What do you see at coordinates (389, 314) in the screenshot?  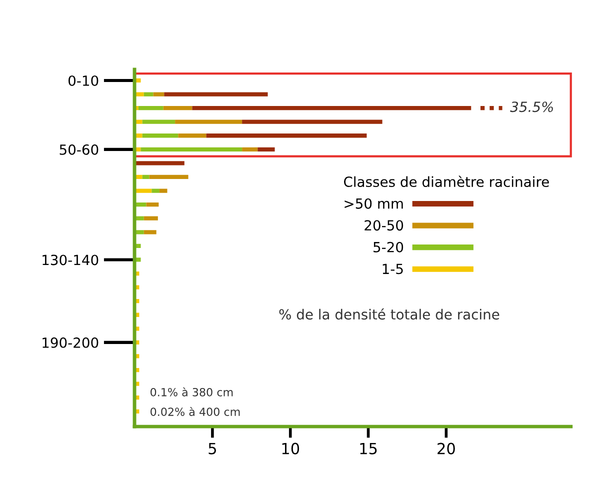 I see `x-axis-title: % de la densité totale de racine` at bounding box center [389, 314].